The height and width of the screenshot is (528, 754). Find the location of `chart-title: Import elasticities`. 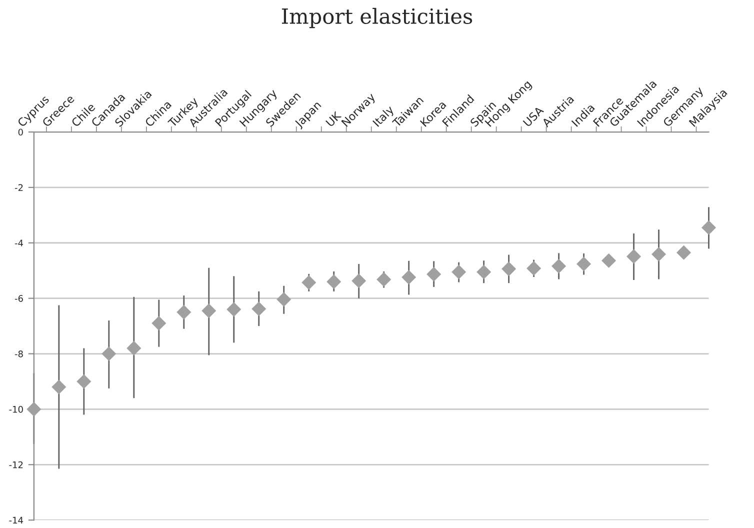

chart-title: Import elasticities is located at coordinates (377, 18).